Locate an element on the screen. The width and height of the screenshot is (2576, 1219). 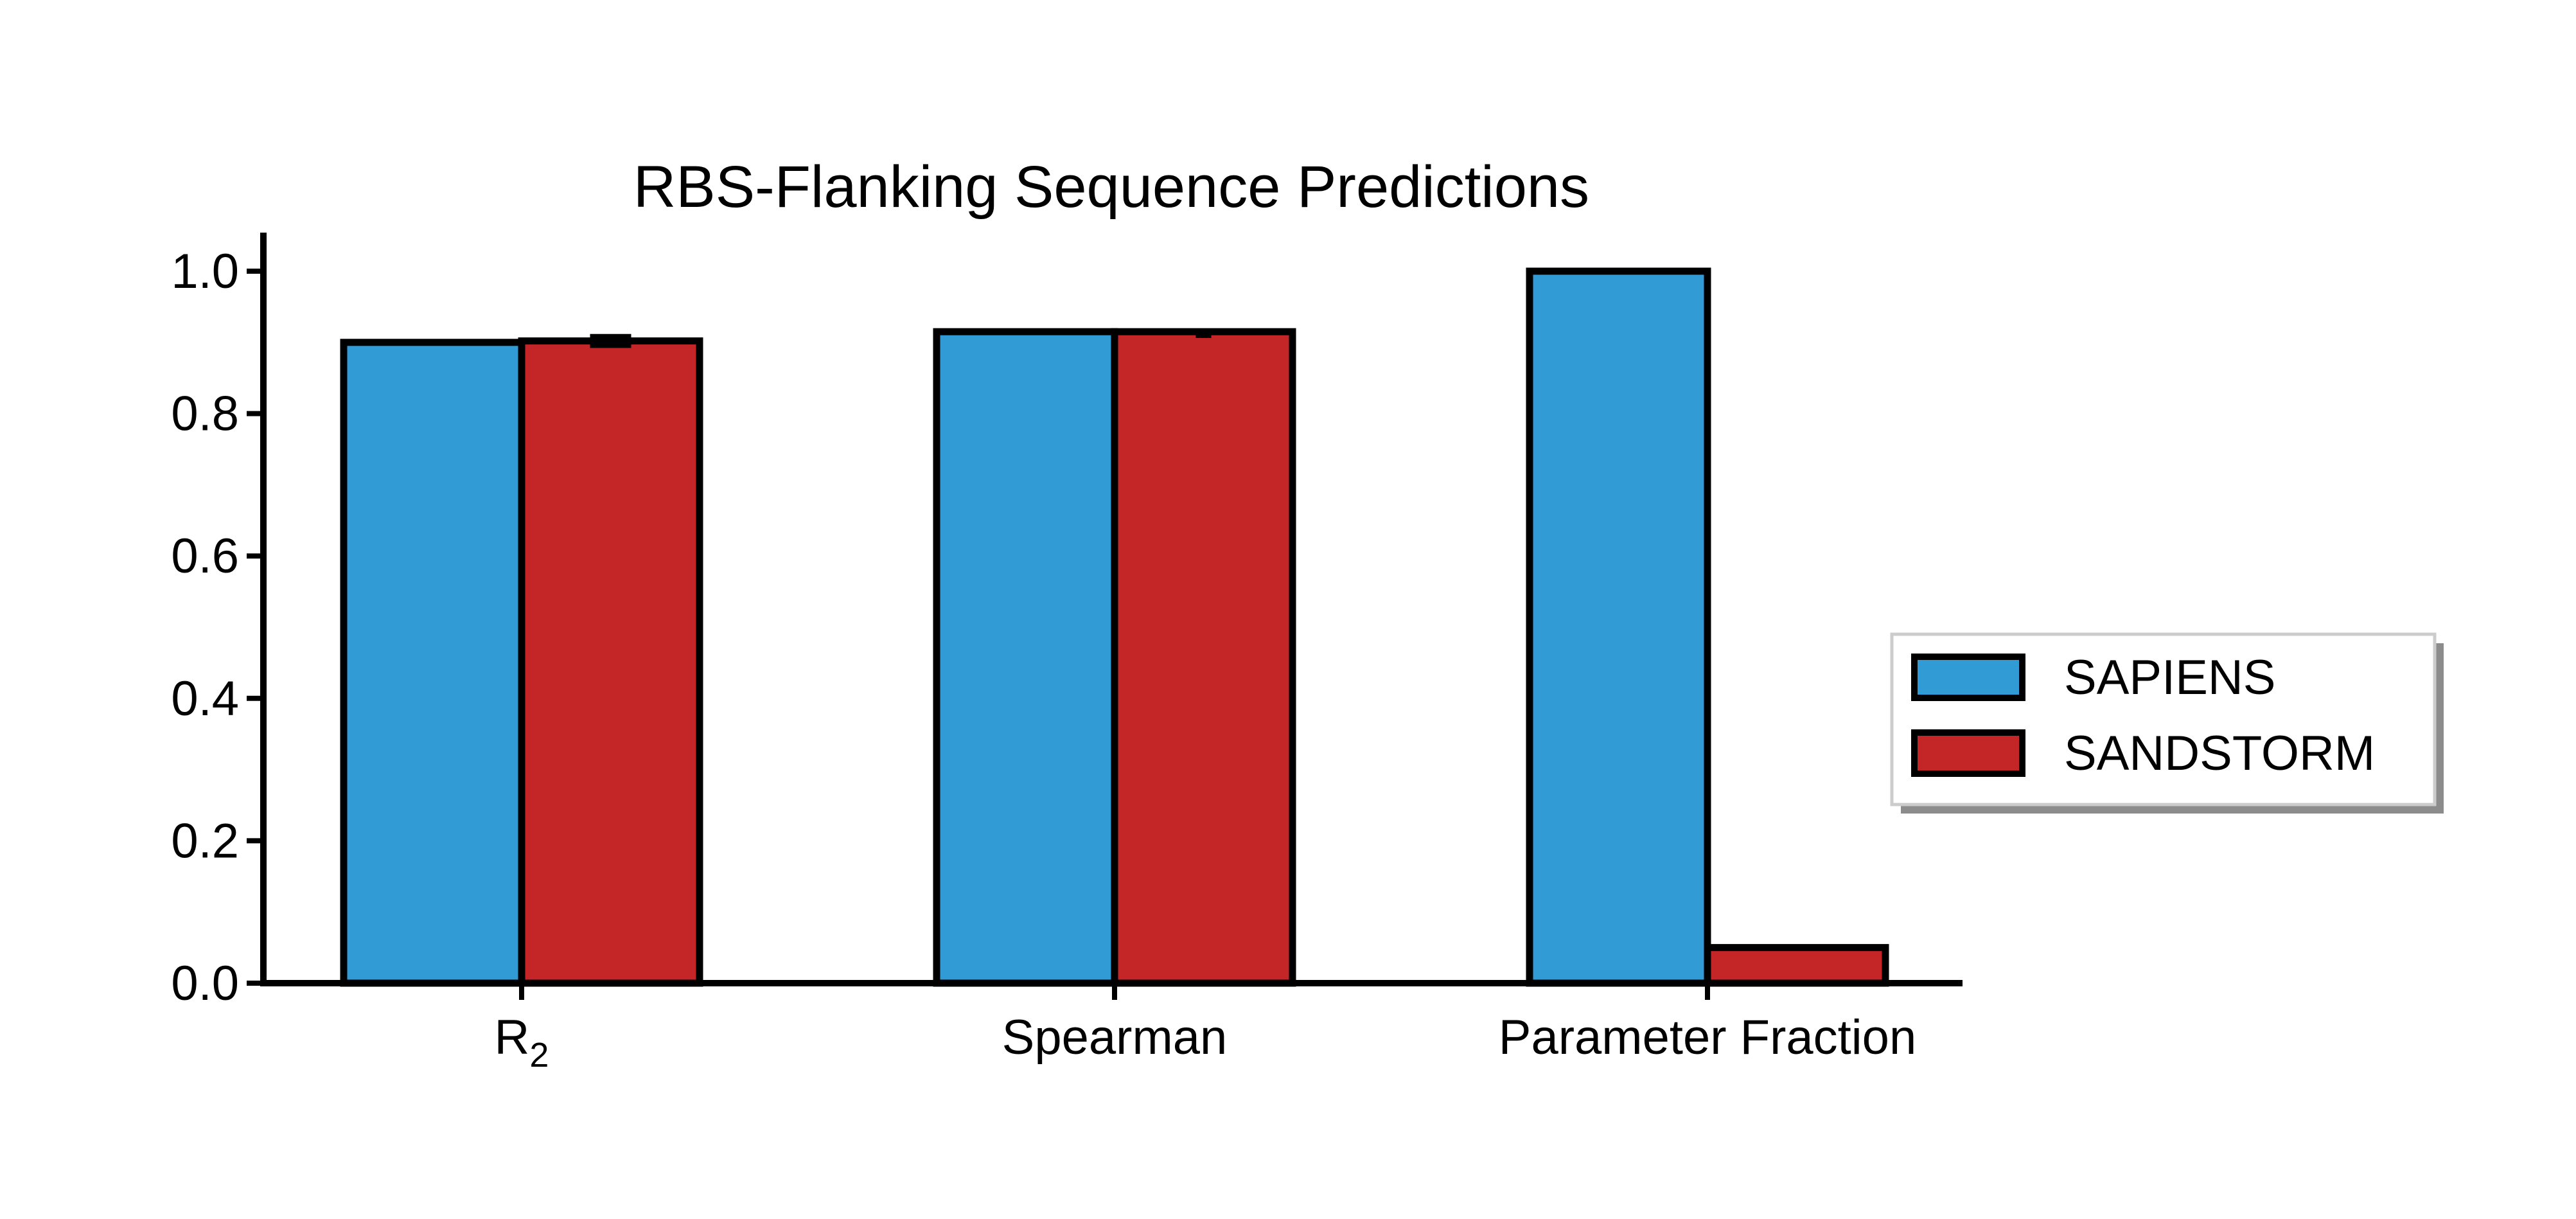
legend-label-sapiens: SAPIENS is located at coordinates (2169, 677).